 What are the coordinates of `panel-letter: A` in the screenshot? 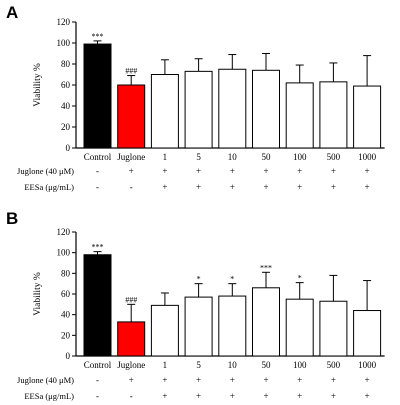 It's located at (12, 12).